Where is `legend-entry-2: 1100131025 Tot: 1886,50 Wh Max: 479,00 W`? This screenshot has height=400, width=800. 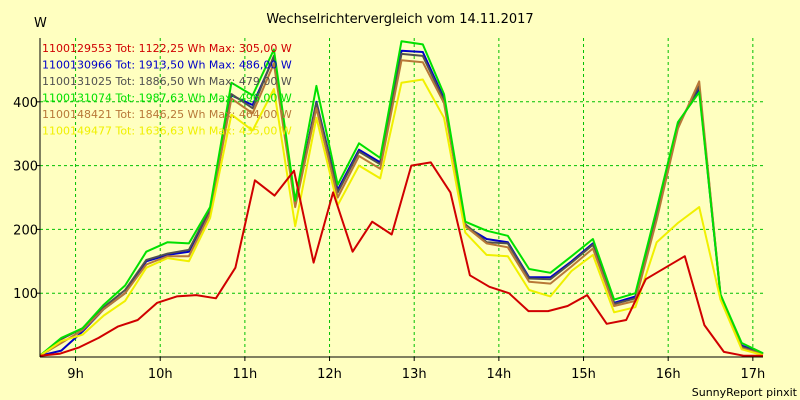
legend-entry-2: 1100131025 Tot: 1886,50 Wh Max: 479,00 W is located at coordinates (167, 81).